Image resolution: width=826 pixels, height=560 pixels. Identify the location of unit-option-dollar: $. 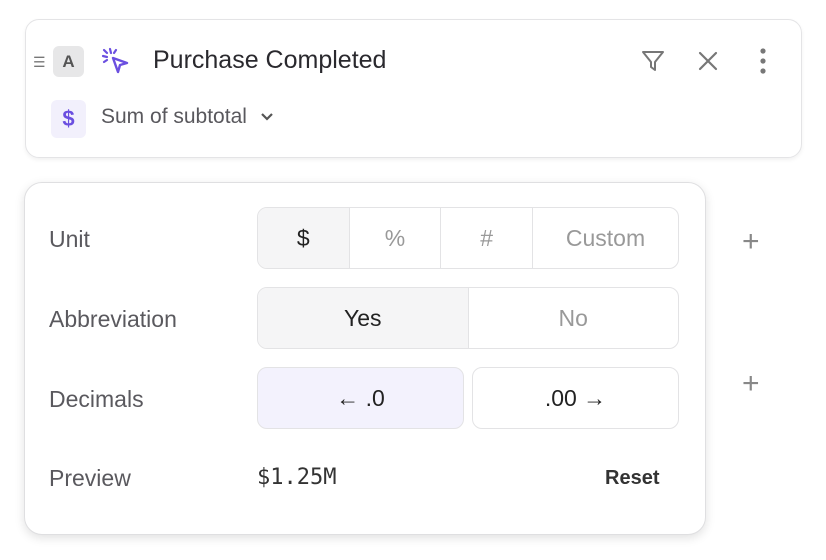
(303, 238).